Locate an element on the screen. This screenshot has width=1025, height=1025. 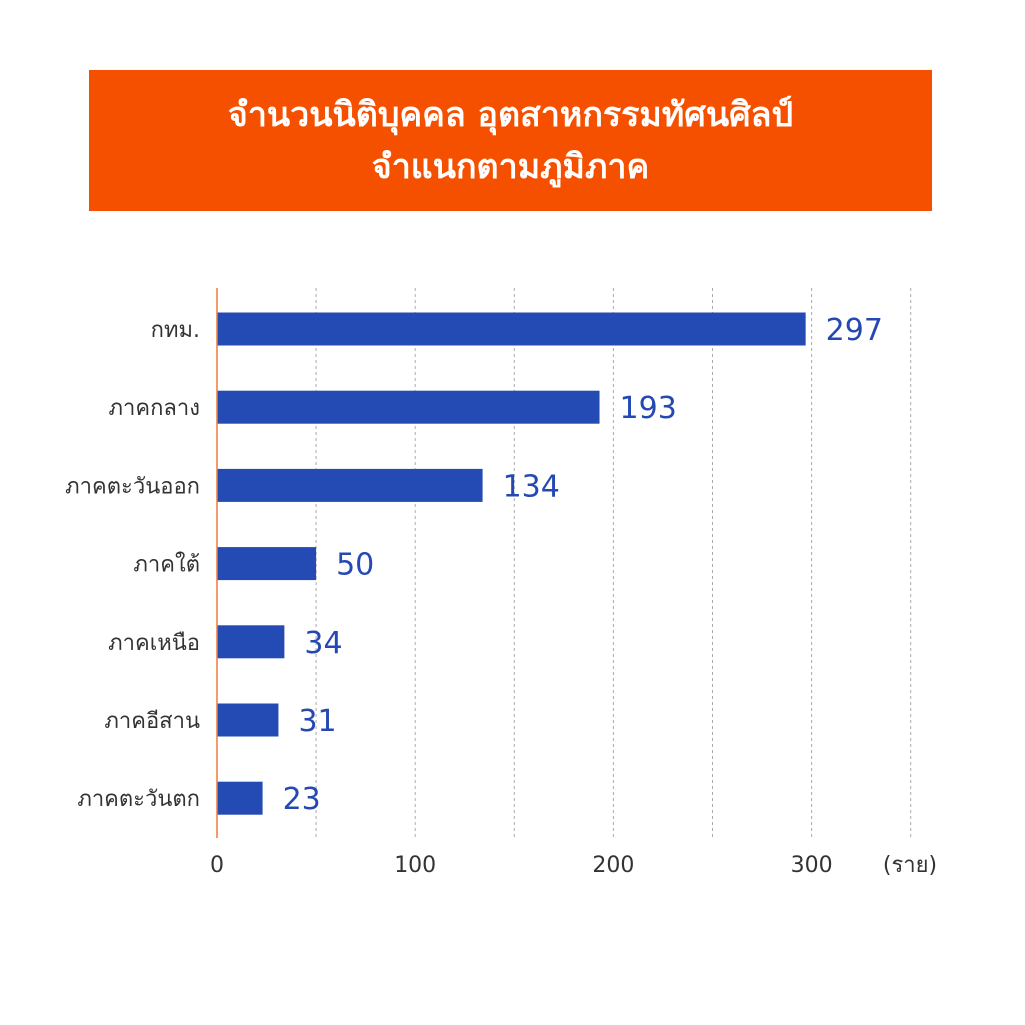
value-label: 297 is located at coordinates (854, 330).